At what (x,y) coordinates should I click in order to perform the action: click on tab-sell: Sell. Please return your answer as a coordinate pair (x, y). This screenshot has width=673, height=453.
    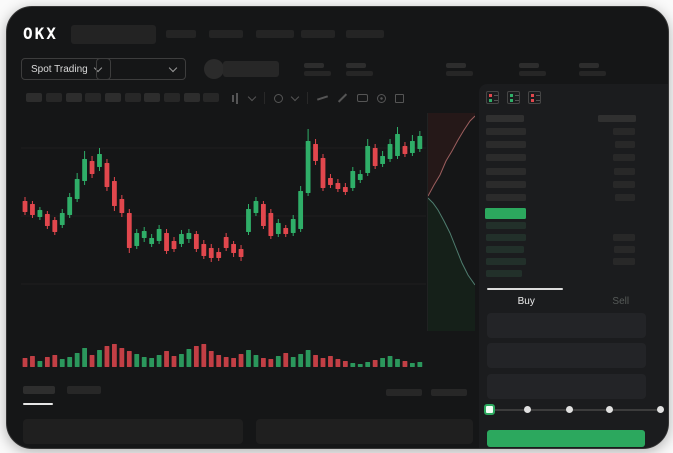
    Looking at the image, I should click on (621, 300).